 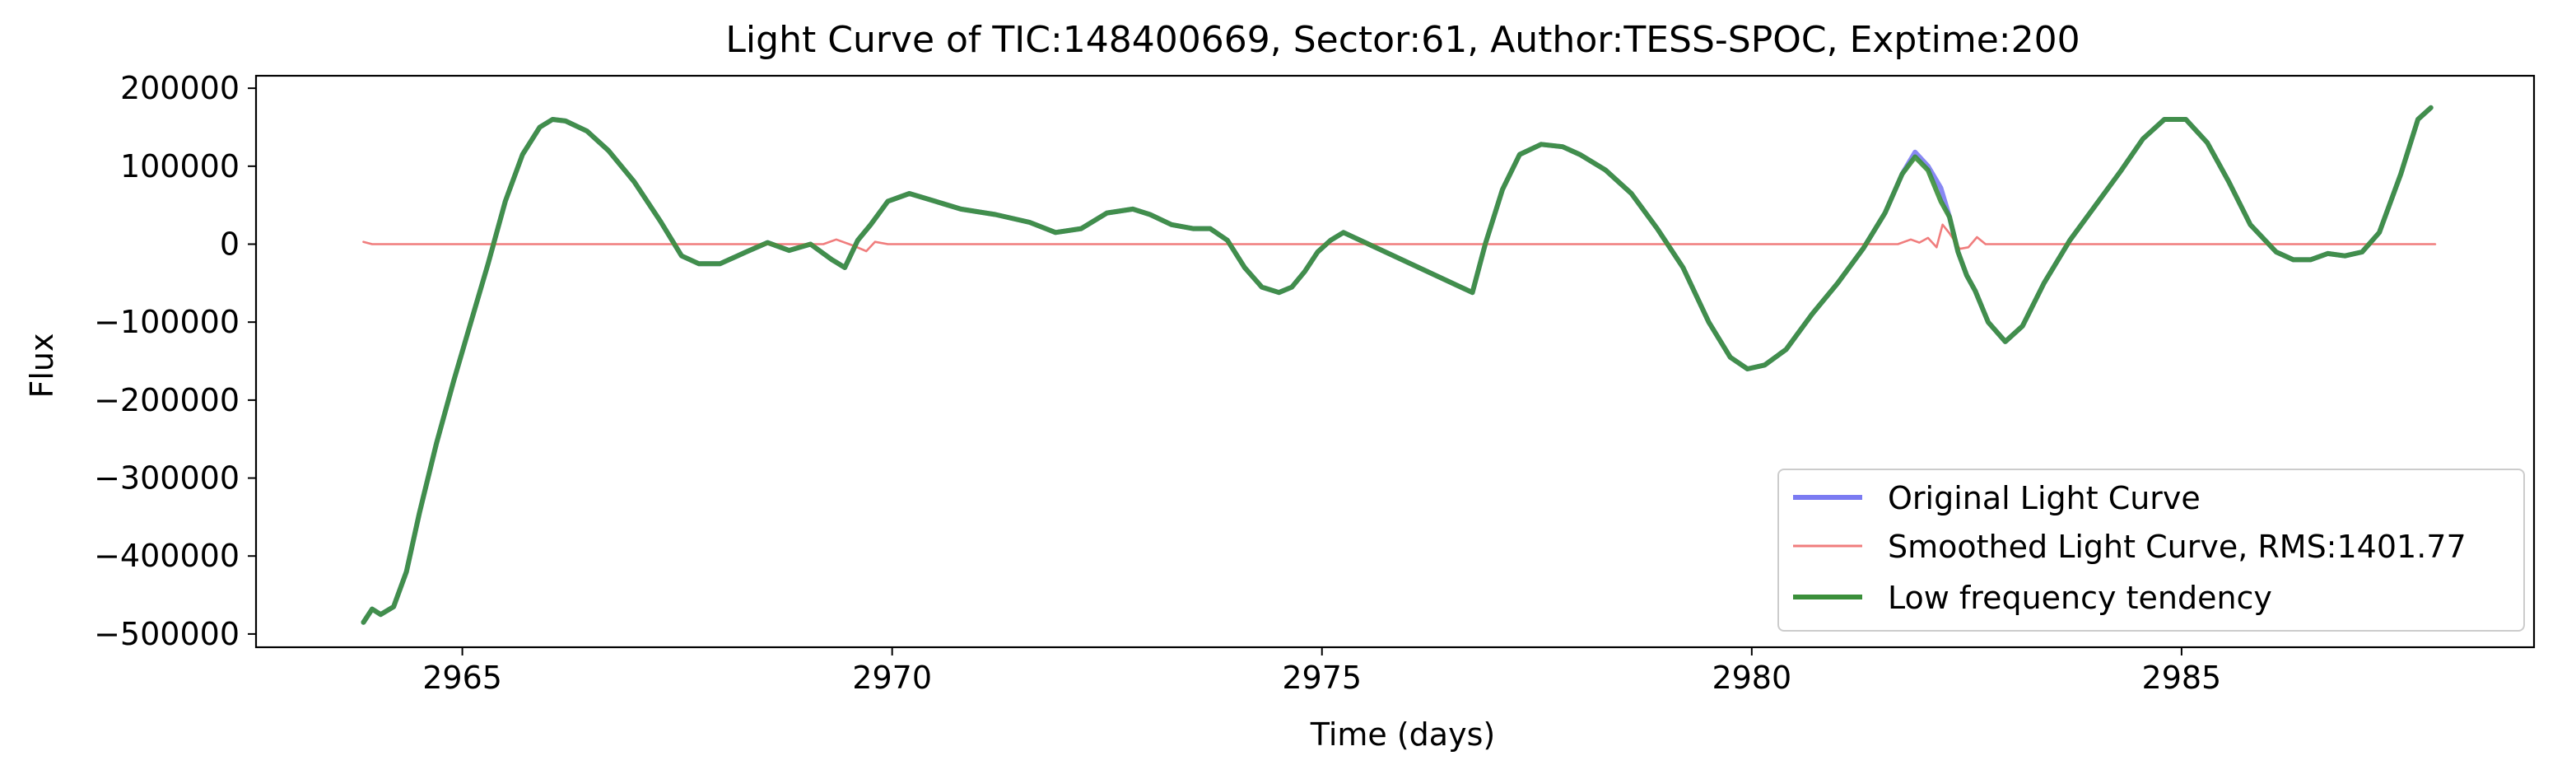 I want to click on legend-label-smoothed: Smoothed Light Curve, RMS:1401.77, so click(x=2177, y=547).